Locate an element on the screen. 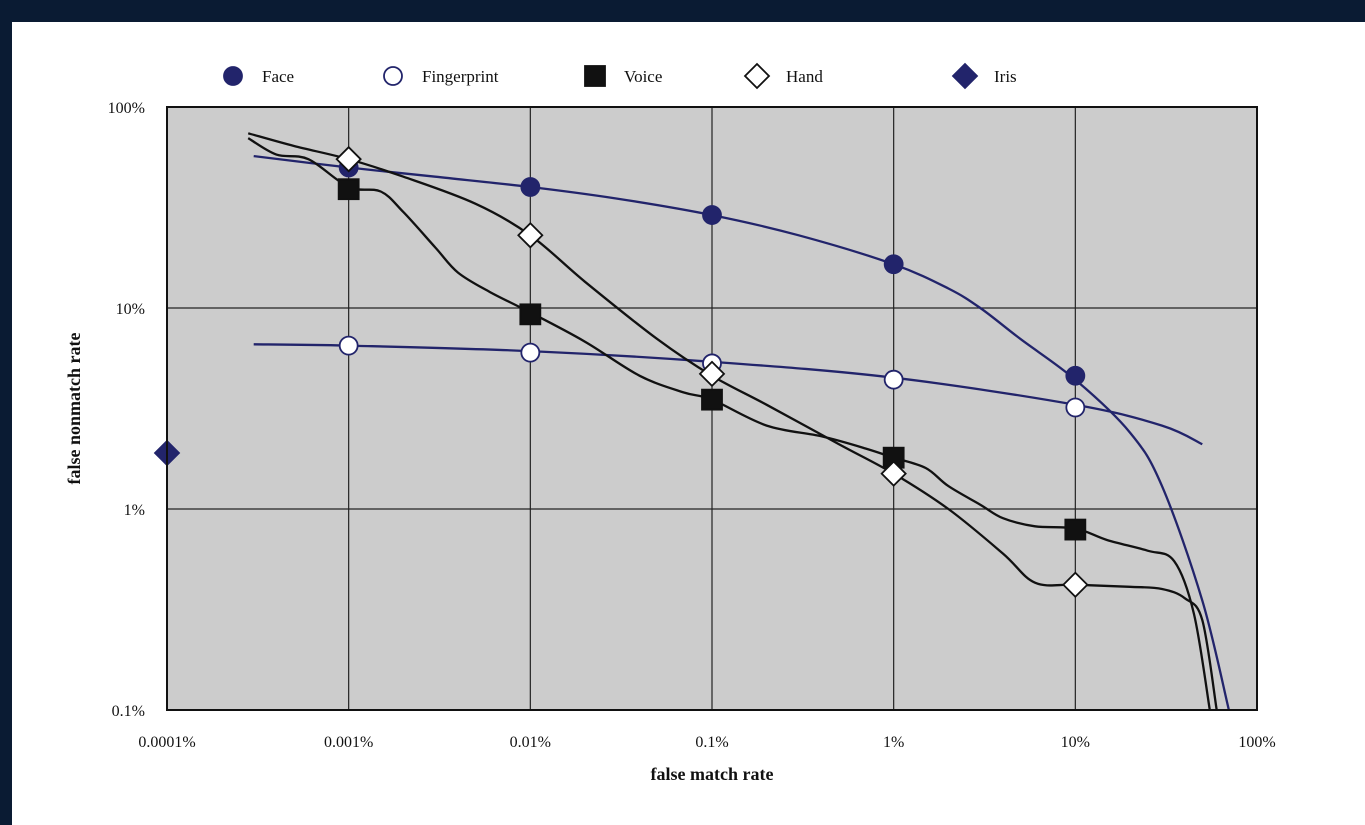  legend: Face Fingerprint Voice Hand Iris is located at coordinates (620, 76).